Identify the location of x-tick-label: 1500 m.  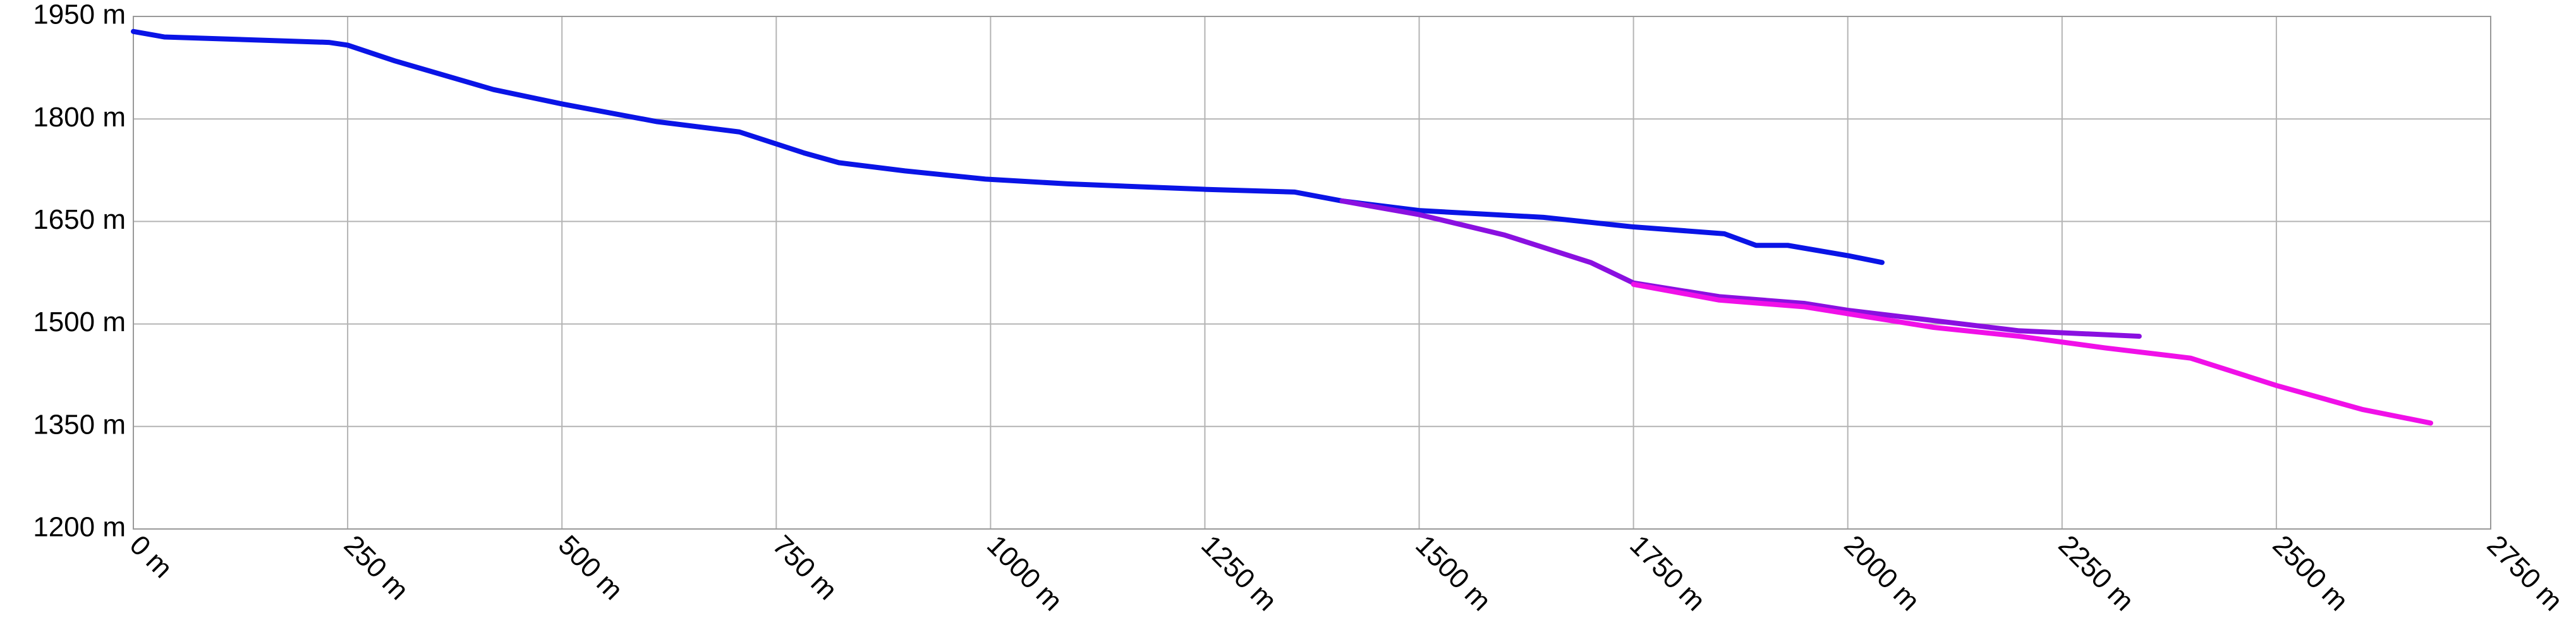
(1453, 573).